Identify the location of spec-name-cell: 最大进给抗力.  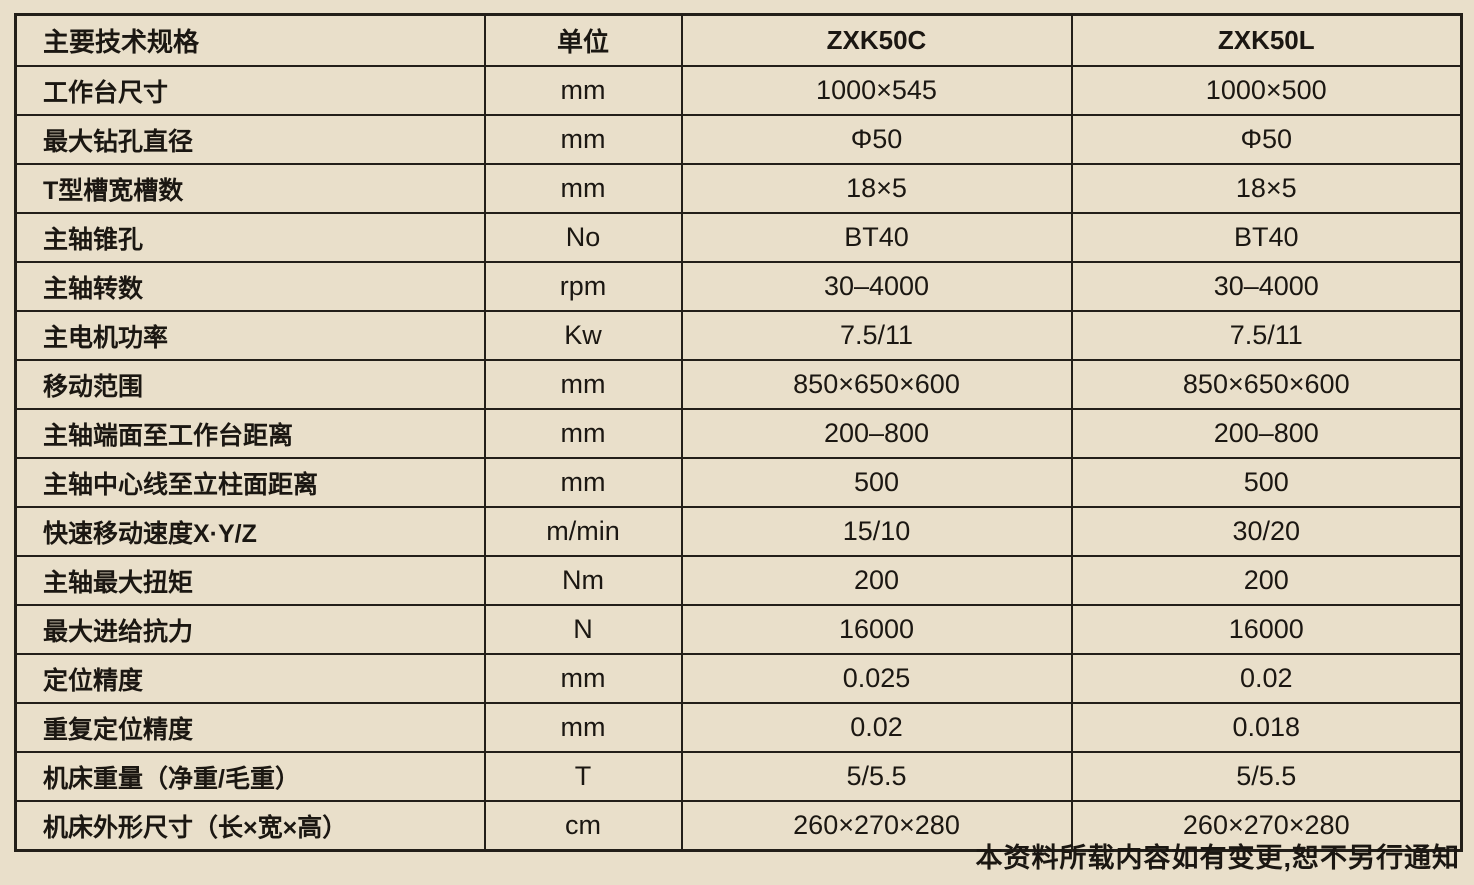
(250, 629).